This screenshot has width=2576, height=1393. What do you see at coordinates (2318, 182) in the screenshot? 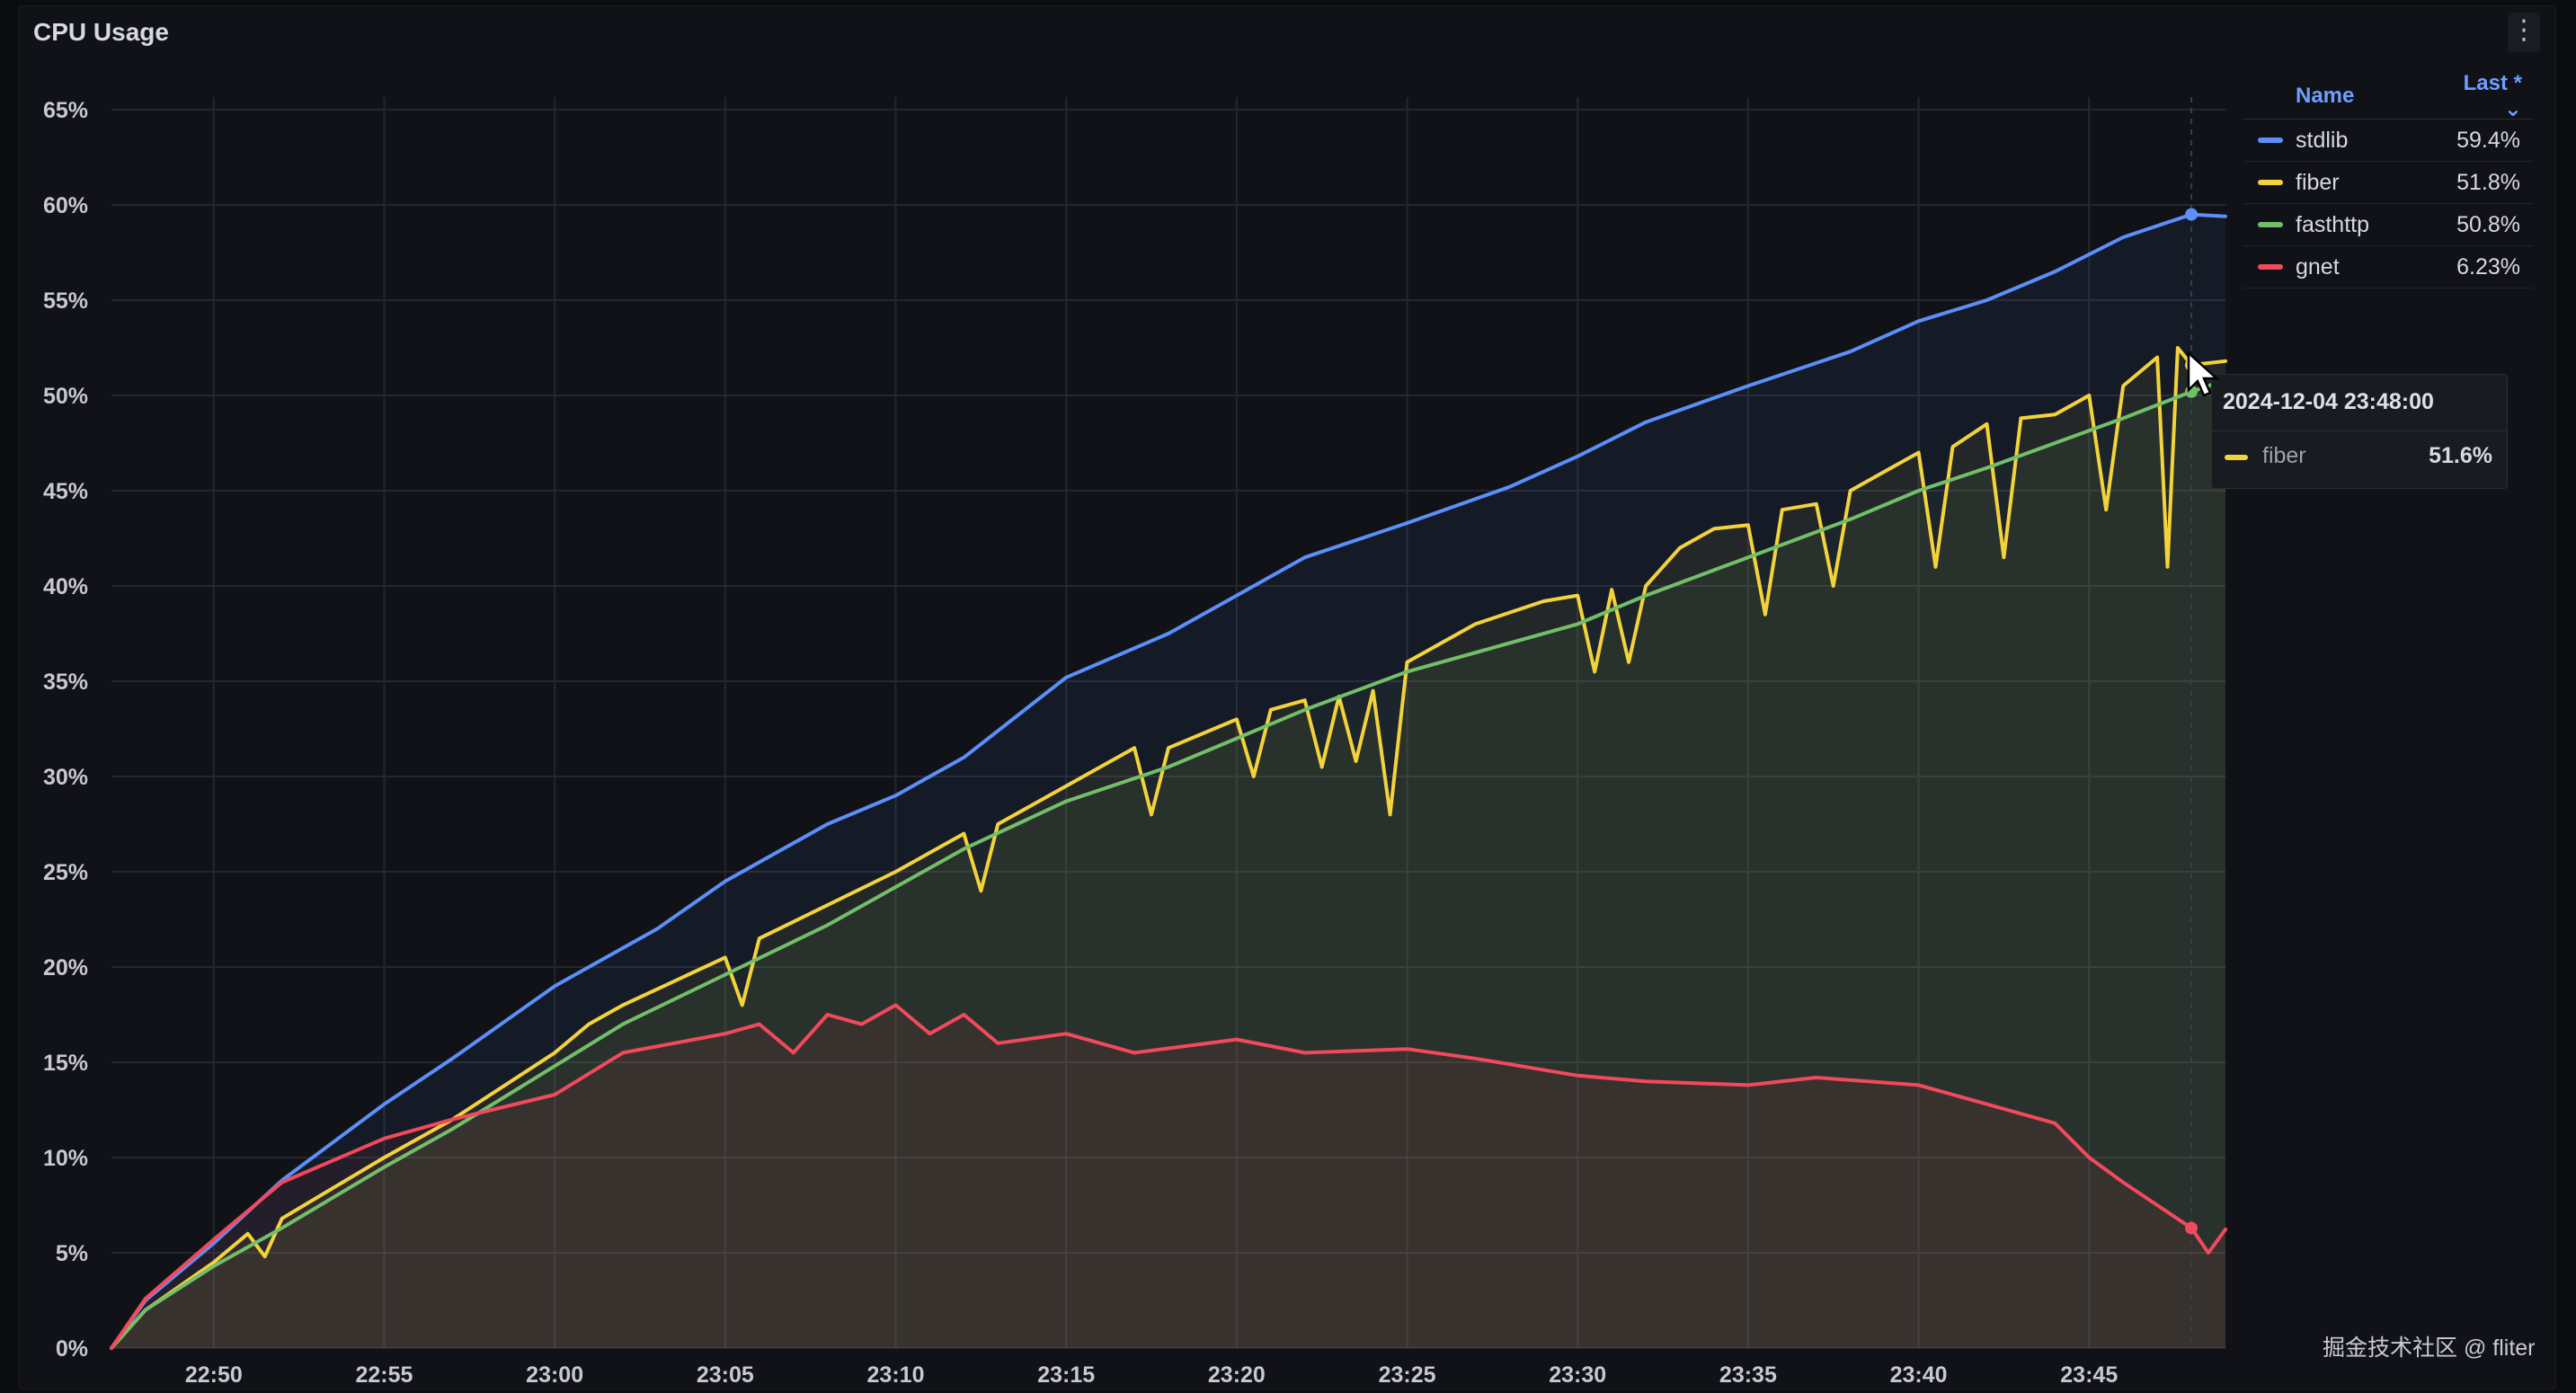
I see `legend-series-name: fiber` at bounding box center [2318, 182].